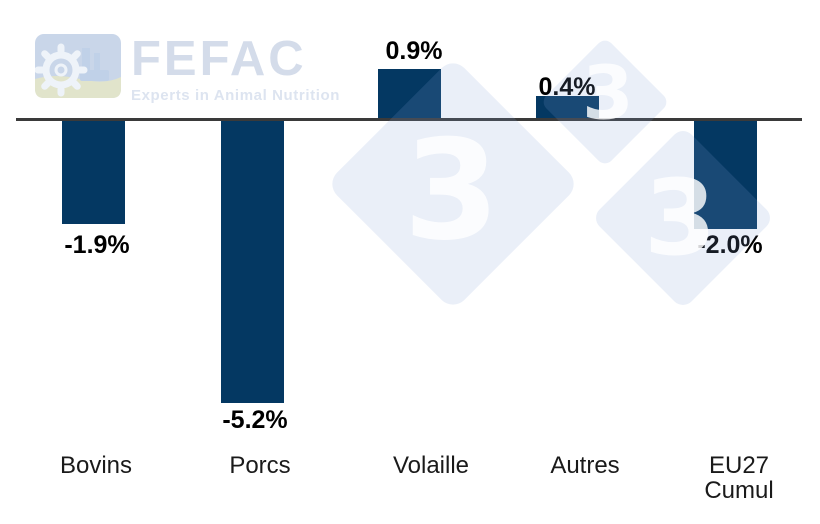 Image resolution: width=820 pixels, height=524 pixels. I want to click on fefac-logo-text: FEFAC Experts in Animal Nutrition, so click(235, 68).